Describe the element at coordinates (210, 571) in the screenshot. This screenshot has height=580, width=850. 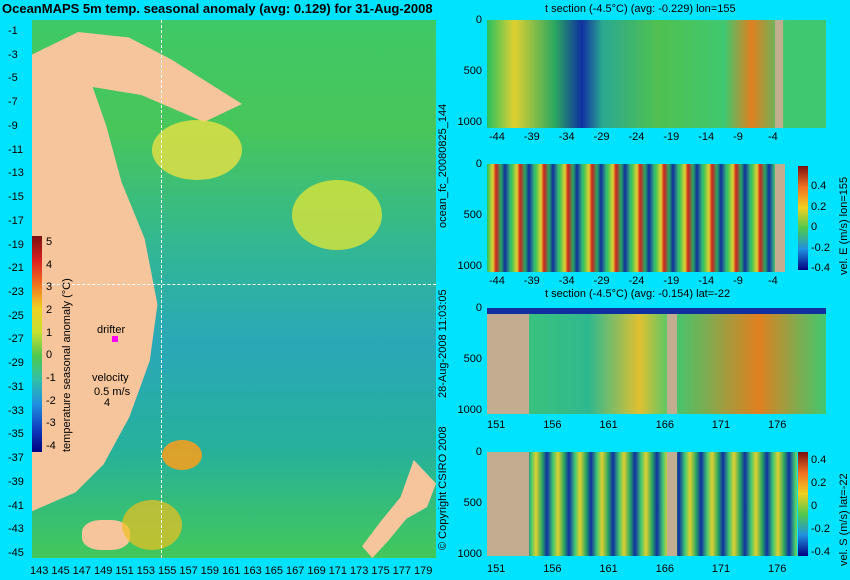
I see `map-x-tick: 159` at that location.